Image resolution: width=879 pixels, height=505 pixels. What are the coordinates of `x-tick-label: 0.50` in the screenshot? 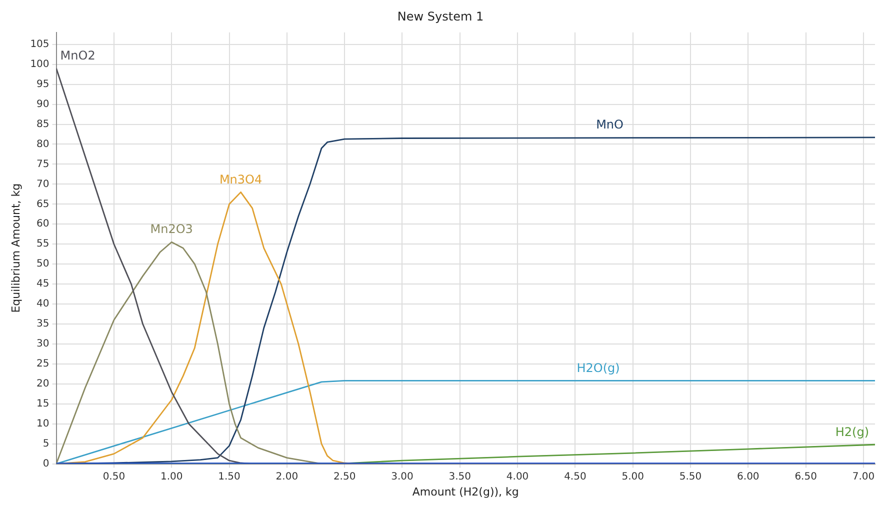 It's located at (114, 476).